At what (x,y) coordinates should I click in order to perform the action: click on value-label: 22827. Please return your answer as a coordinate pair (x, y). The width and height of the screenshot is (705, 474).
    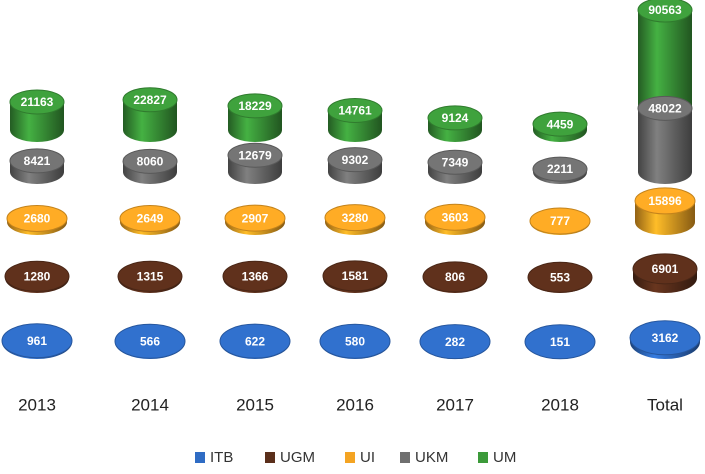
    Looking at the image, I should click on (150, 100).